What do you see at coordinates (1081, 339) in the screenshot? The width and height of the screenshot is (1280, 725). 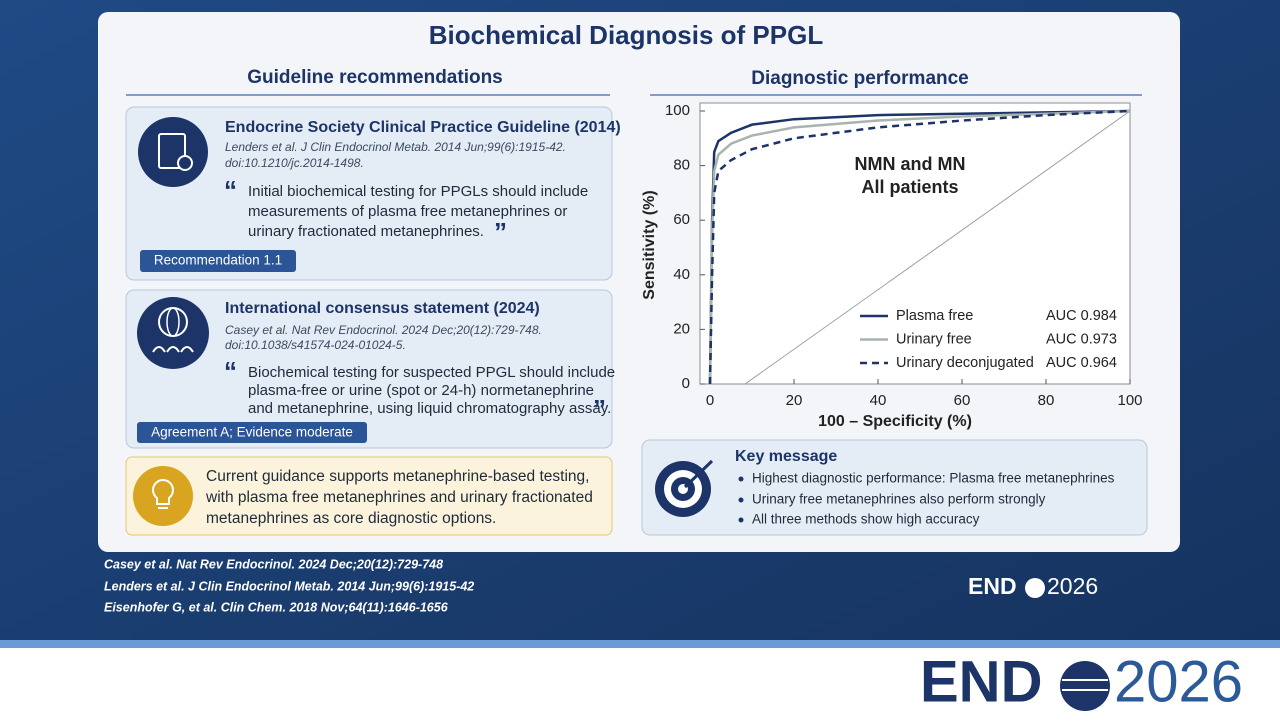 I see `legend-auc: AUC 0.973` at bounding box center [1081, 339].